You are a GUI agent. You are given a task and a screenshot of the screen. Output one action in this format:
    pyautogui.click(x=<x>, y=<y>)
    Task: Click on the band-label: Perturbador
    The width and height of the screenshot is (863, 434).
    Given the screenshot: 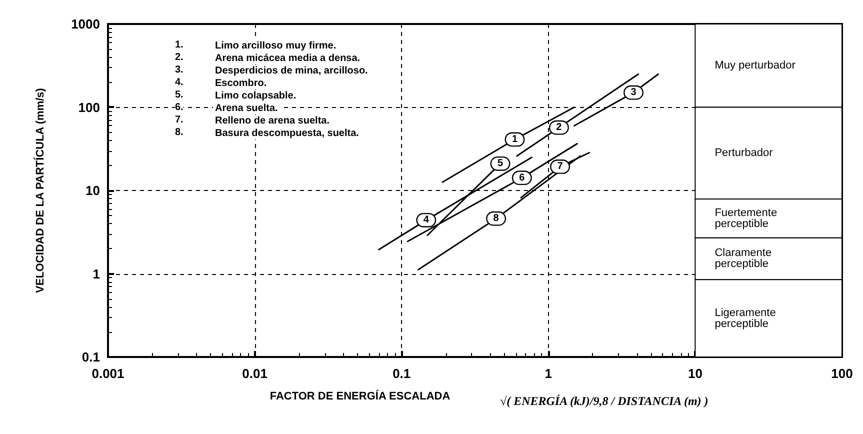 What is the action you would take?
    pyautogui.click(x=744, y=153)
    